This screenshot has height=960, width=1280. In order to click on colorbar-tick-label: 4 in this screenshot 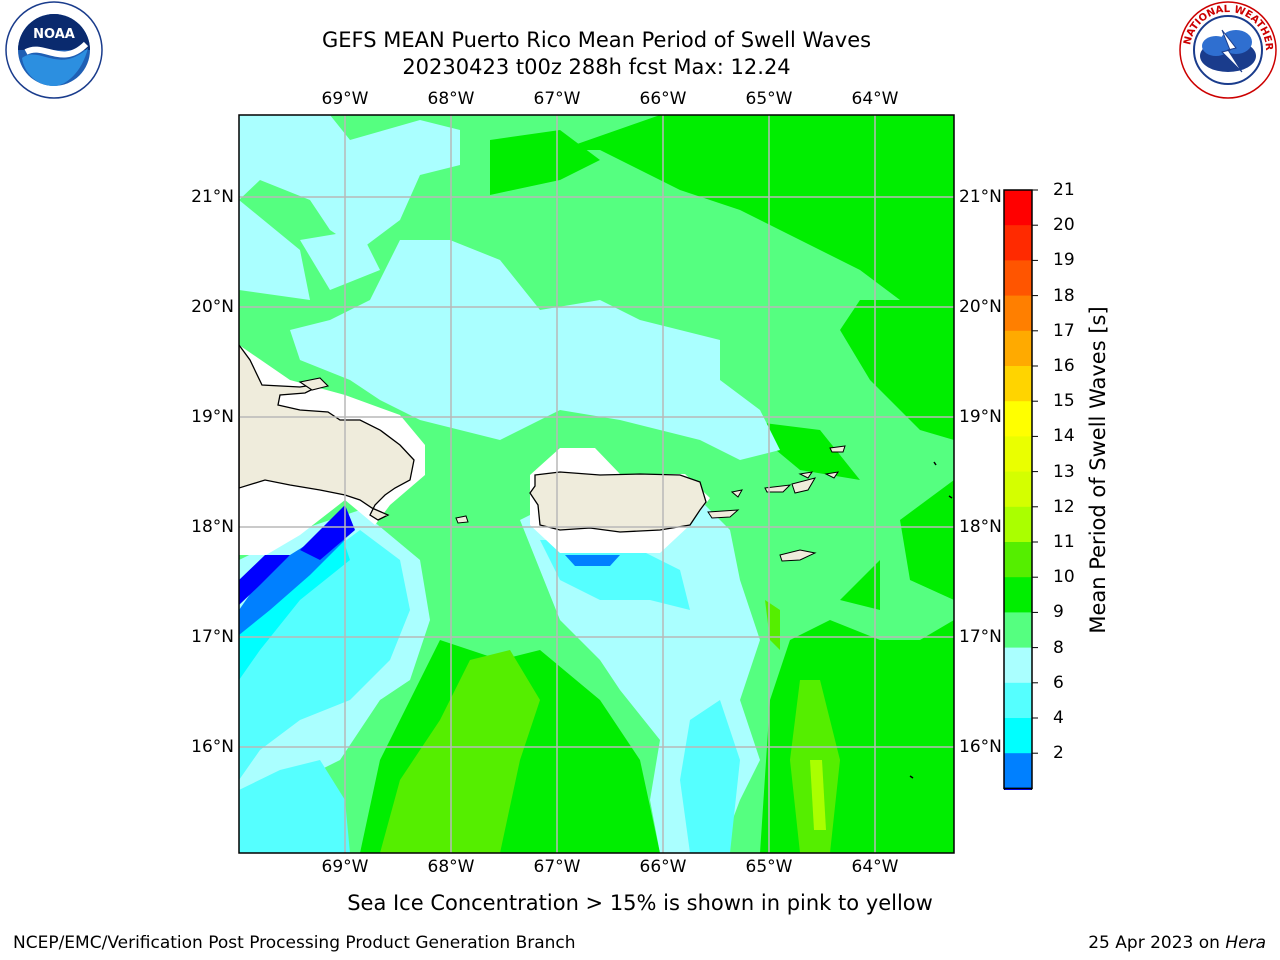, I will do `click(1058, 718)`.